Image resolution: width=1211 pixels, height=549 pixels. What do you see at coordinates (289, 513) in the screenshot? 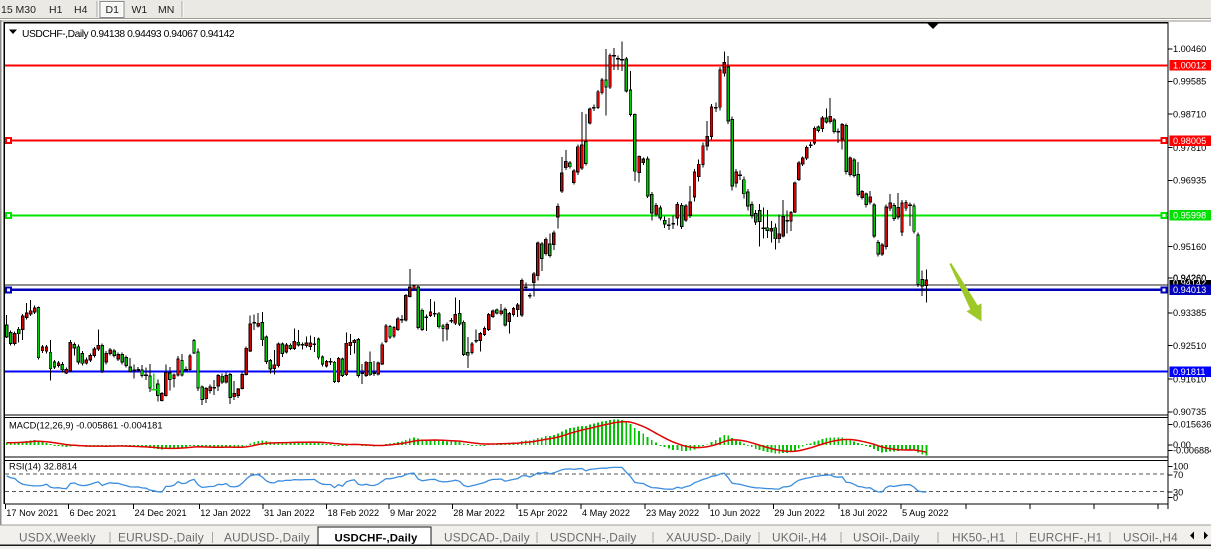
I see `svg-text: 31 Jan 2022` at bounding box center [289, 513].